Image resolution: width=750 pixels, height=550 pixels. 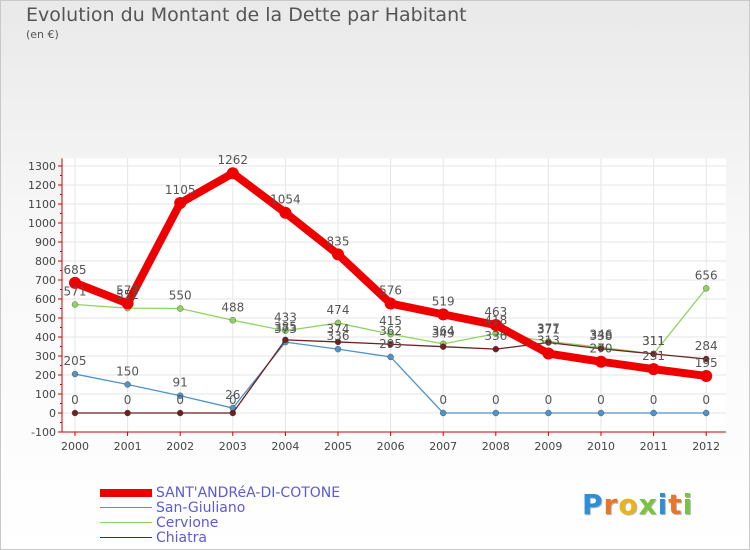 I want to click on data-label-cervione: 418, so click(x=495, y=321).